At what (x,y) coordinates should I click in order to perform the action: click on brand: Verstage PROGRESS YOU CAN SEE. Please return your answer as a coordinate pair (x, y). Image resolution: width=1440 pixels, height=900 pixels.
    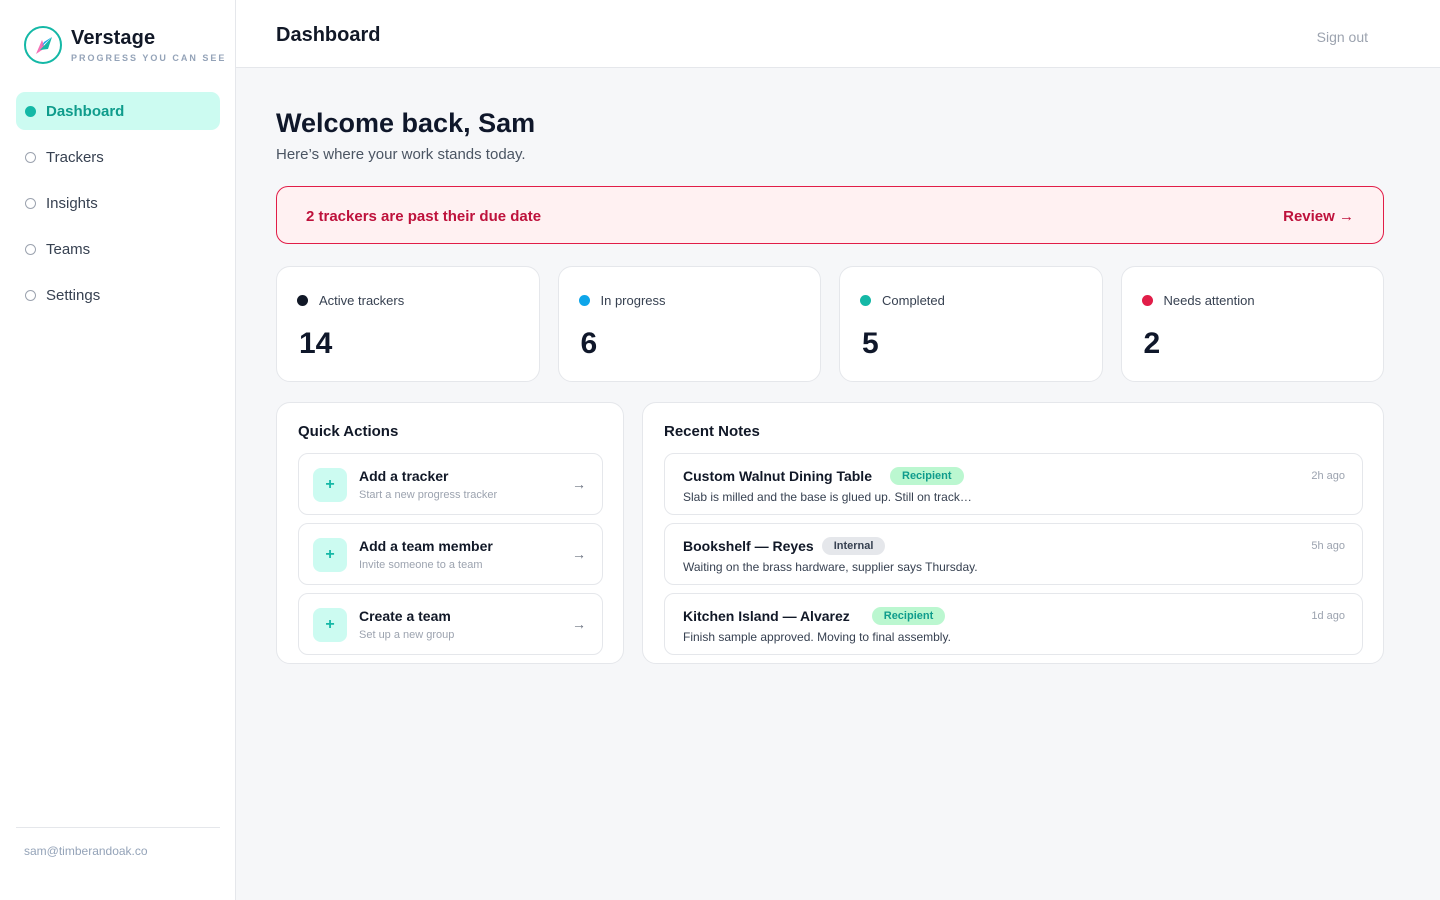
    Looking at the image, I should click on (125, 45).